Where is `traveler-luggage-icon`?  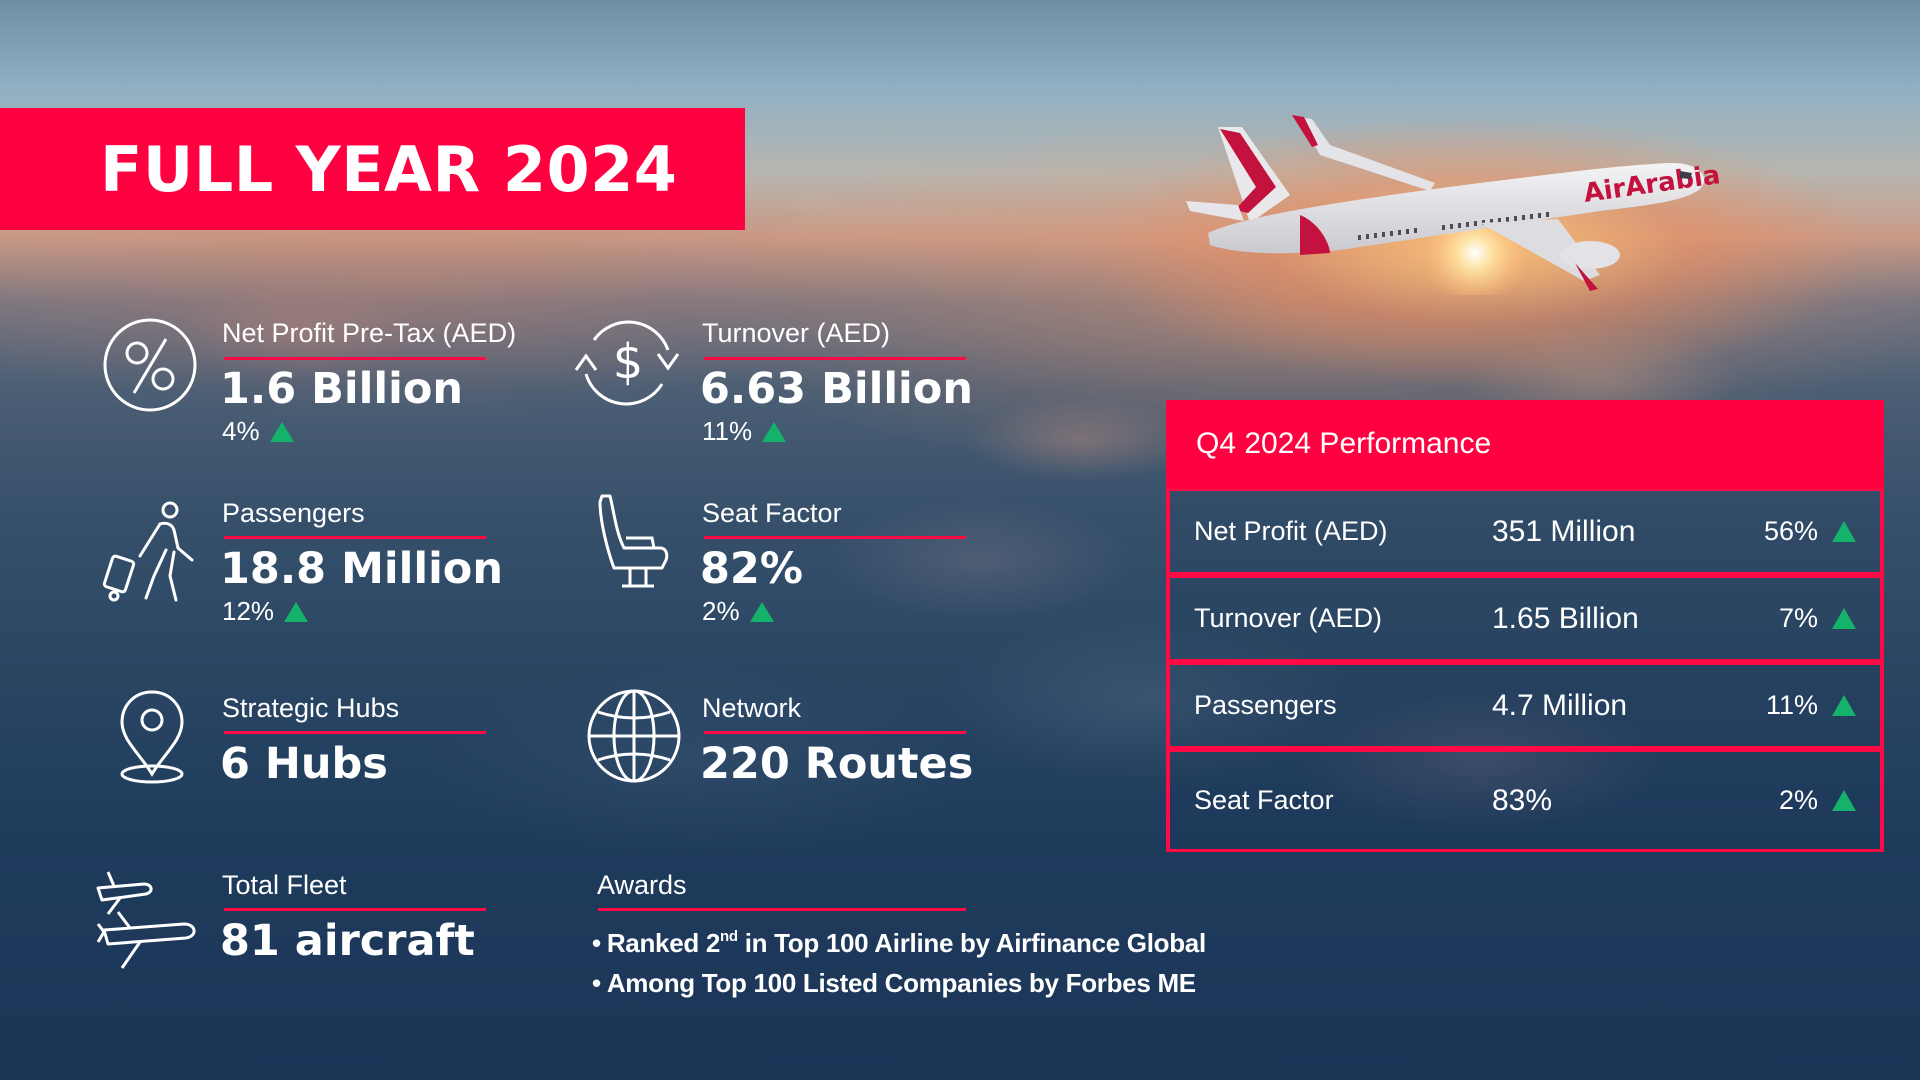
traveler-luggage-icon is located at coordinates (148, 551).